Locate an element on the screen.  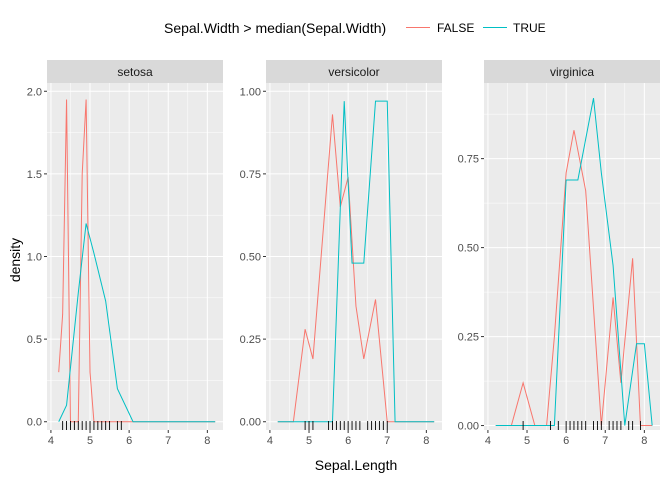
strip-label-versicolor: versicolor is located at coordinates (353, 72).